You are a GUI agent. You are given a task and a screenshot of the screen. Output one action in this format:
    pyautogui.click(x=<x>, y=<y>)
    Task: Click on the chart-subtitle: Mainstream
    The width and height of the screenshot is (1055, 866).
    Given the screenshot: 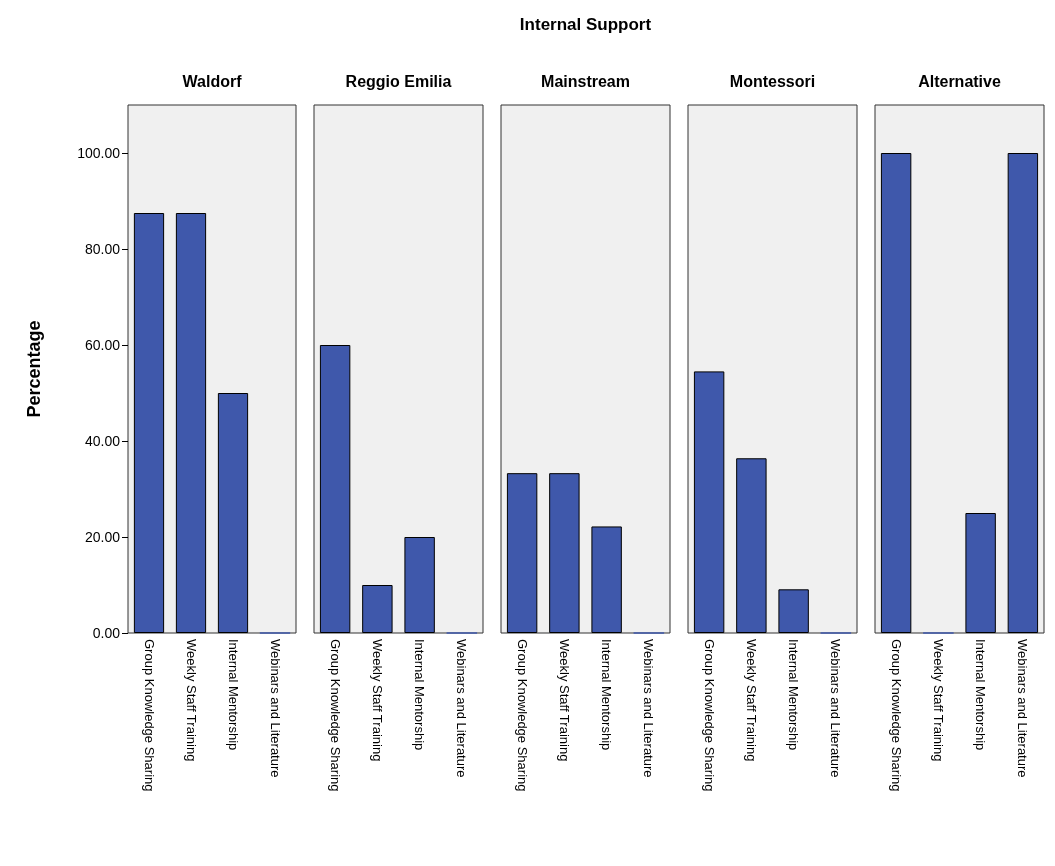 What is the action you would take?
    pyautogui.click(x=585, y=81)
    